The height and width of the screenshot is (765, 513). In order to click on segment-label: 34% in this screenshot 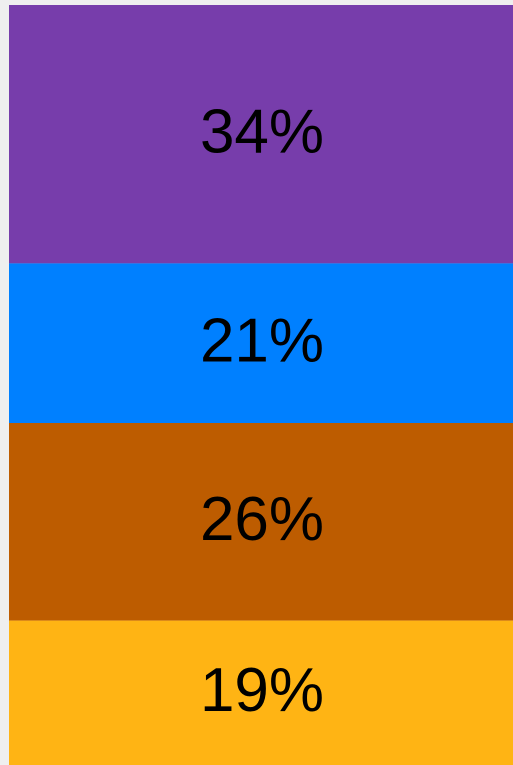, I will do `click(262, 132)`.